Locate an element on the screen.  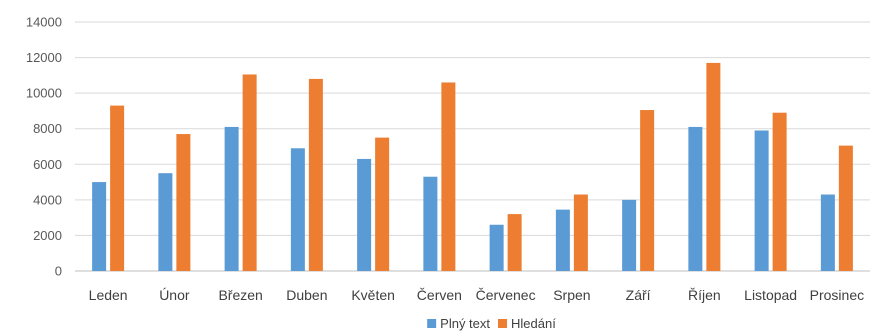
x-tick-label: Srpen is located at coordinates (571, 295).